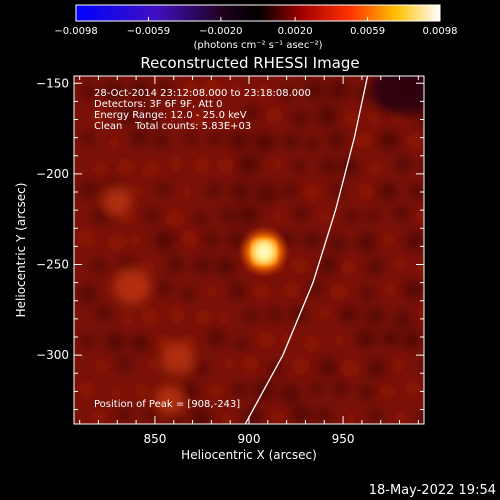 The width and height of the screenshot is (500, 500). Describe the element at coordinates (264, 251) in the screenshot. I see `peak-core` at that location.